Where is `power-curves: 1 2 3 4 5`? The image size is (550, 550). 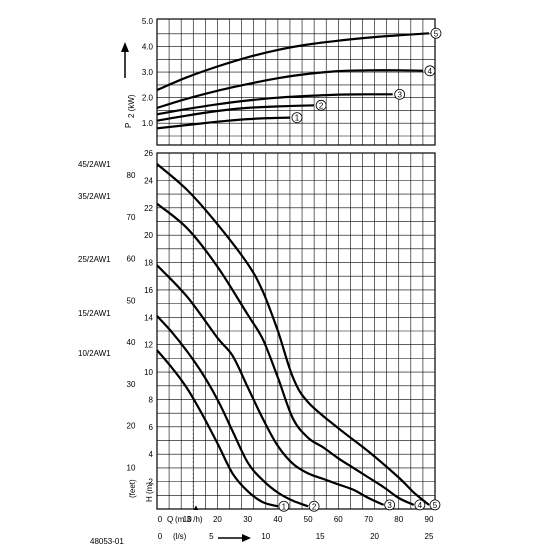
power-curves: 1 2 3 4 5 is located at coordinates (299, 78).